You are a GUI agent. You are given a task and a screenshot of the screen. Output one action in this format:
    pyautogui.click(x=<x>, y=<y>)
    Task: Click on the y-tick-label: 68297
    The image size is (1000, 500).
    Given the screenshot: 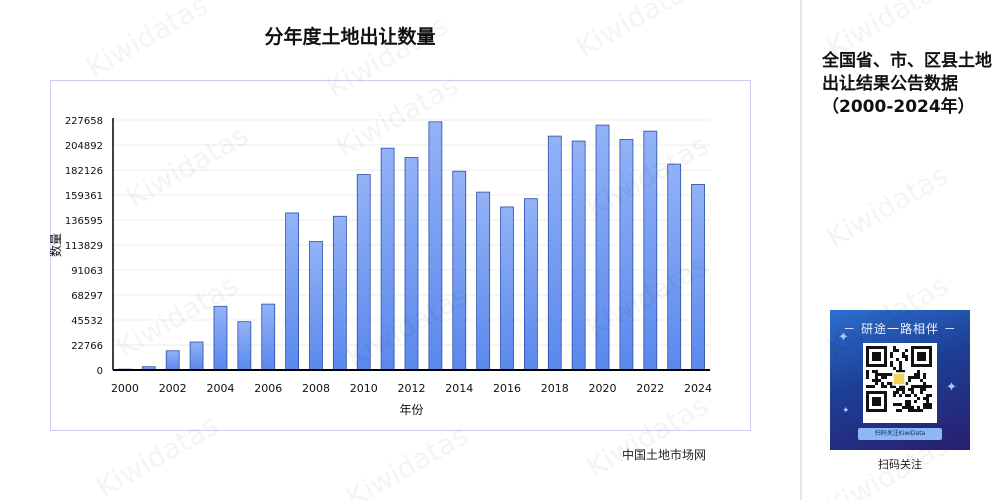 What is the action you would take?
    pyautogui.click(x=87, y=296)
    